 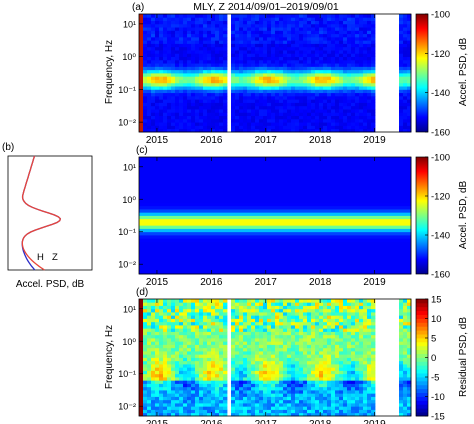 I want to click on colorbar-tick-label: 0, so click(x=433, y=358).